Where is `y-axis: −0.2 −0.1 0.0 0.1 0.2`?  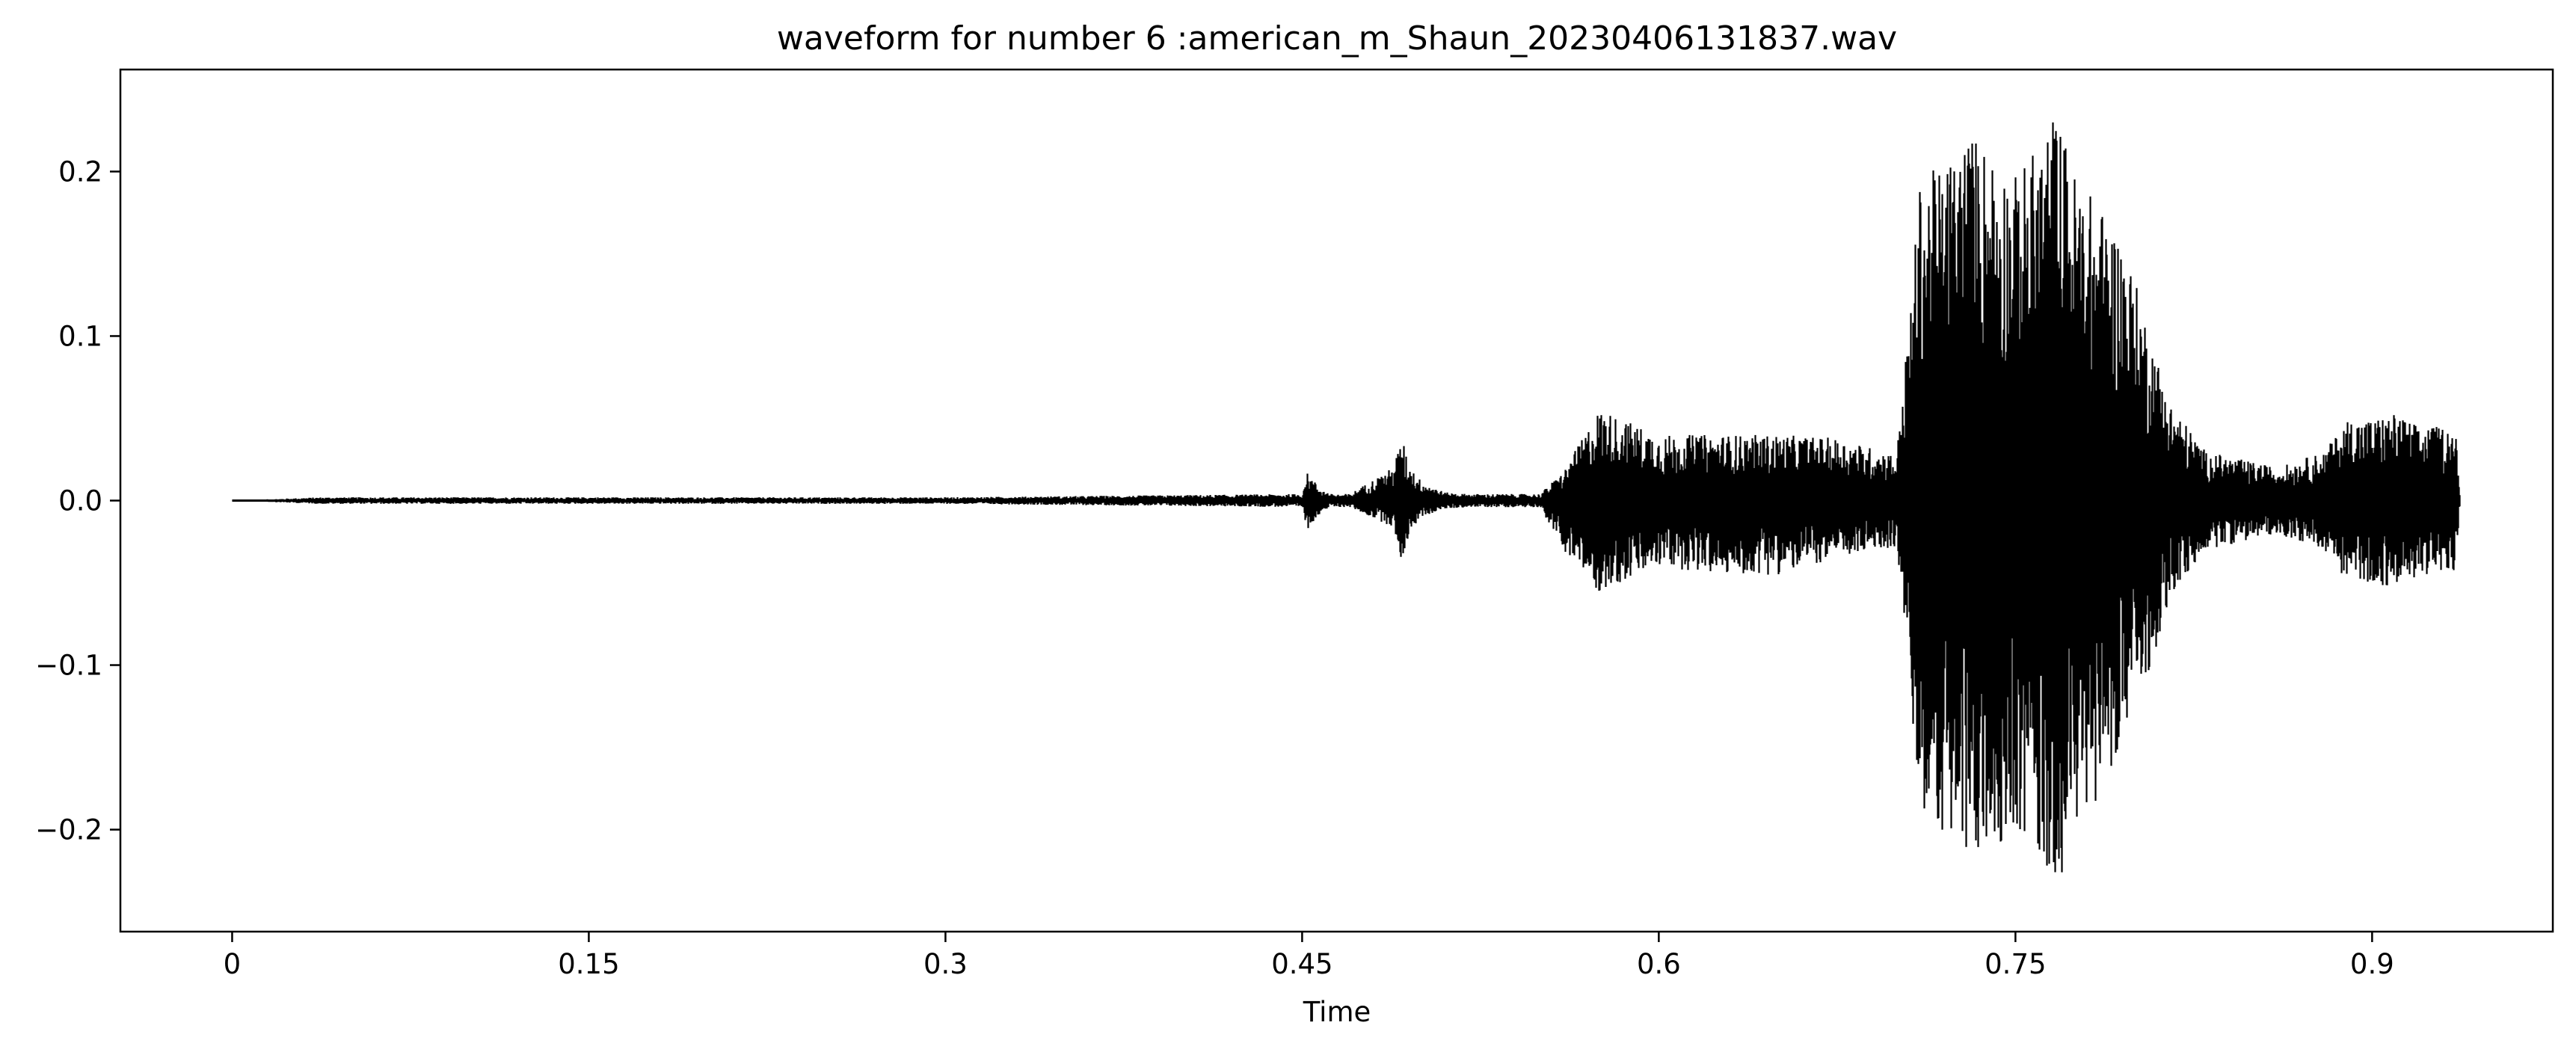 y-axis: −0.2 −0.1 0.0 0.1 0.2 is located at coordinates (77, 501).